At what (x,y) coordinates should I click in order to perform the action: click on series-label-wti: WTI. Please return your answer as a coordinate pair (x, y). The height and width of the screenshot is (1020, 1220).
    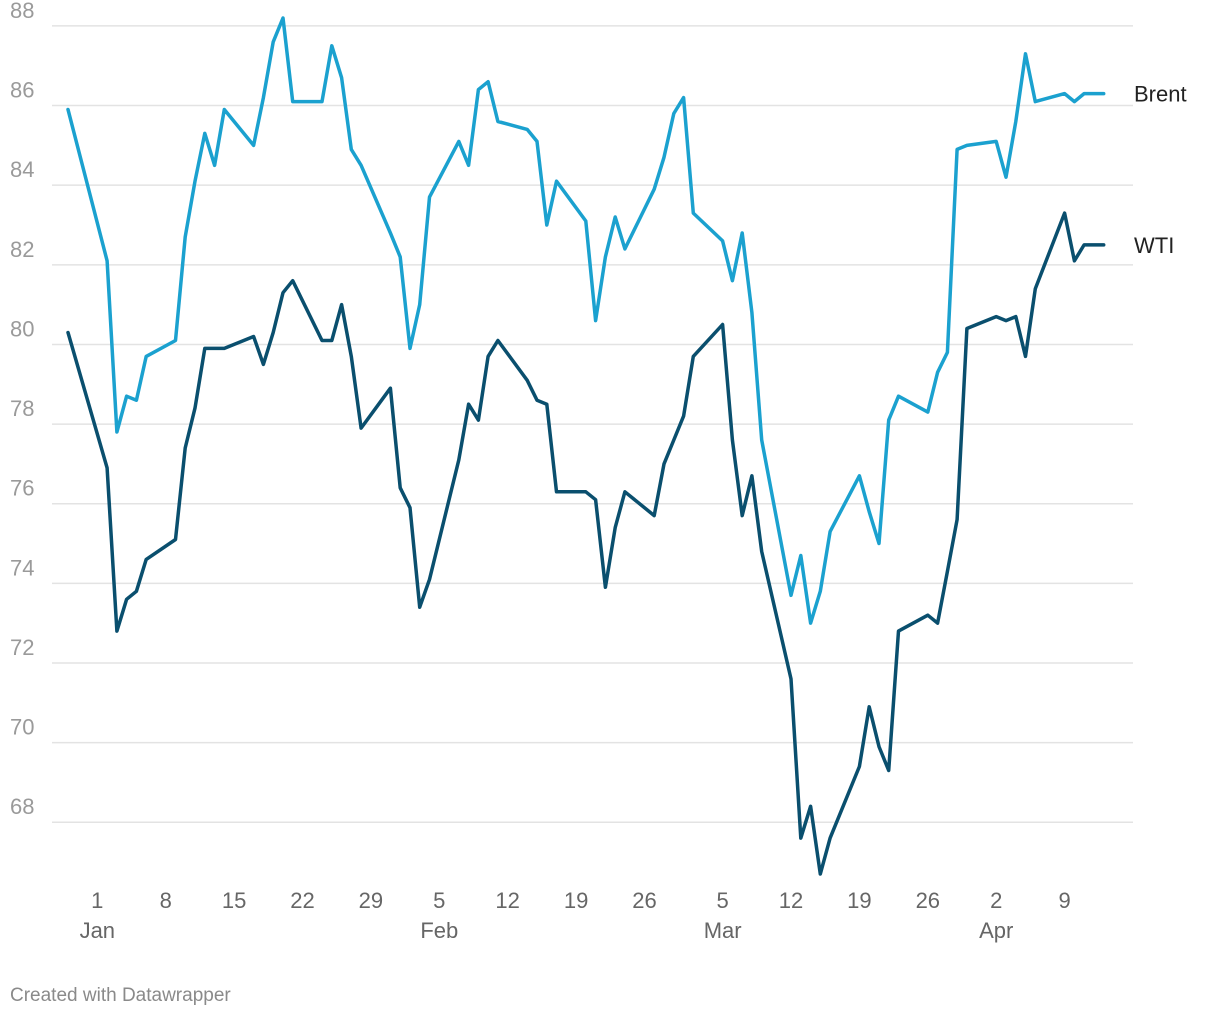
    Looking at the image, I should click on (1154, 245).